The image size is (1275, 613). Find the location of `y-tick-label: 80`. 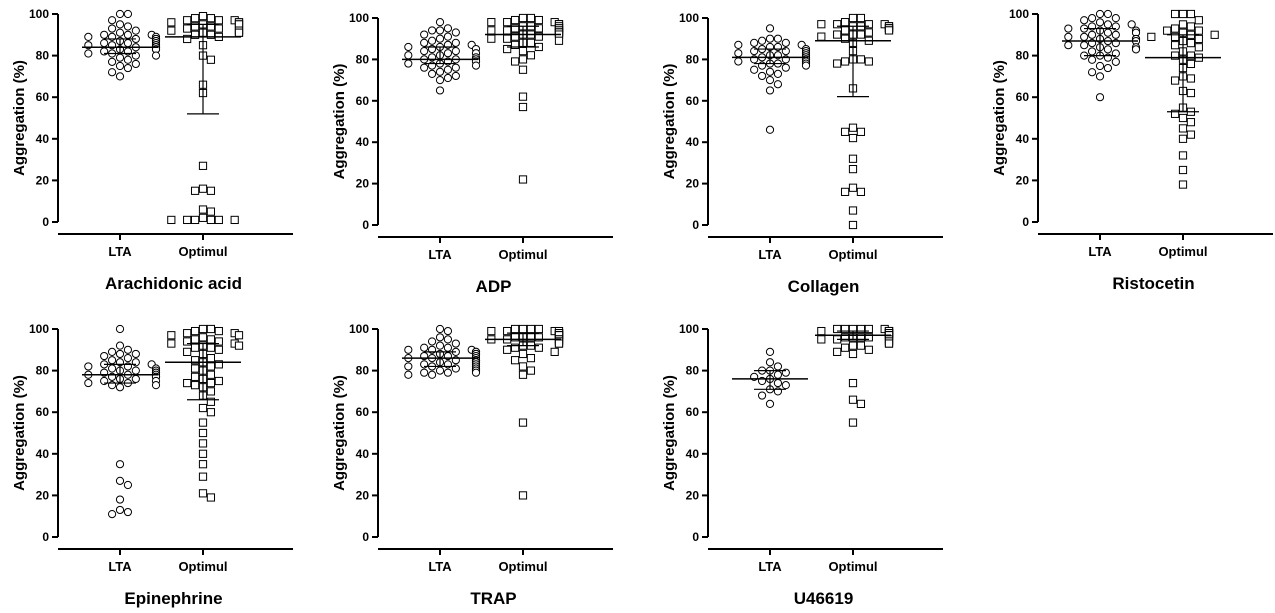

y-tick-label: 80 is located at coordinates (1023, 56).